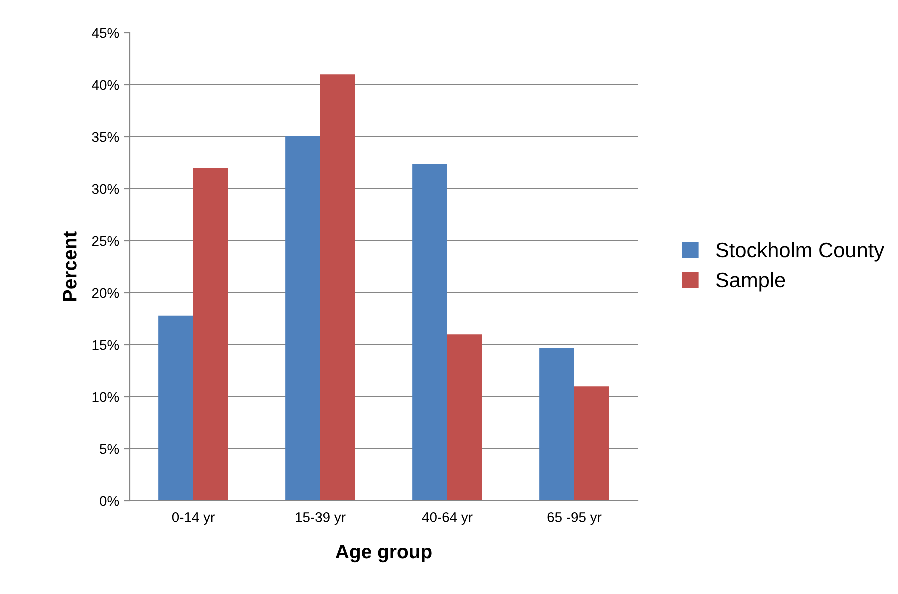 Image resolution: width=898 pixels, height=594 pixels. What do you see at coordinates (106, 397) in the screenshot?
I see `y-tick-label: 10%` at bounding box center [106, 397].